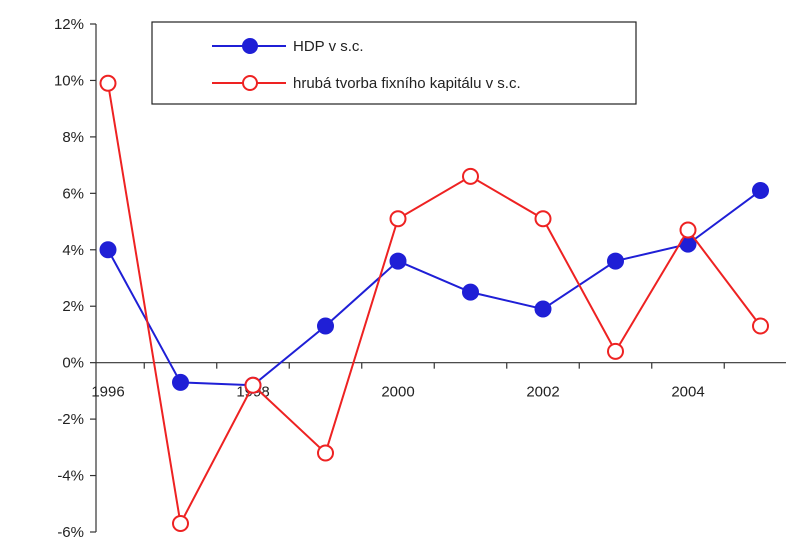 The height and width of the screenshot is (539, 789). Describe the element at coordinates (69, 24) in the screenshot. I see `y-tick-label: 12%` at that location.